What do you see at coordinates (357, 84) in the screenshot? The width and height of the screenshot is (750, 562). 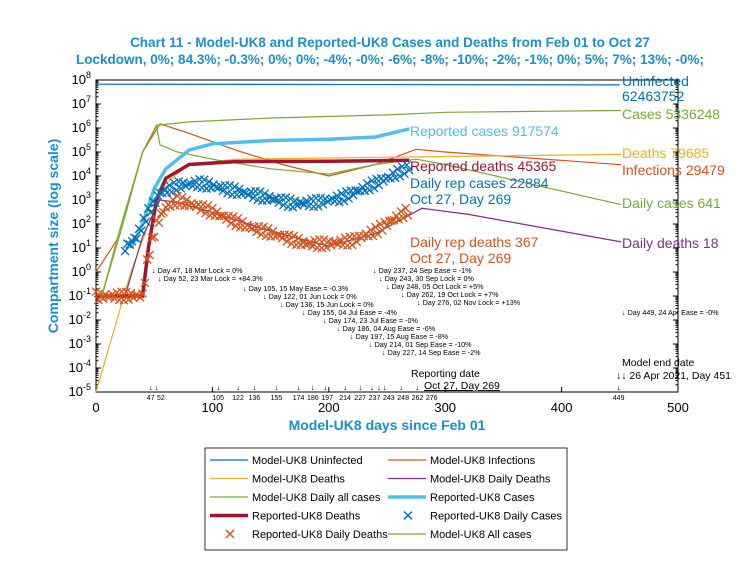 I see `series-model-uk8-uninfected` at bounding box center [357, 84].